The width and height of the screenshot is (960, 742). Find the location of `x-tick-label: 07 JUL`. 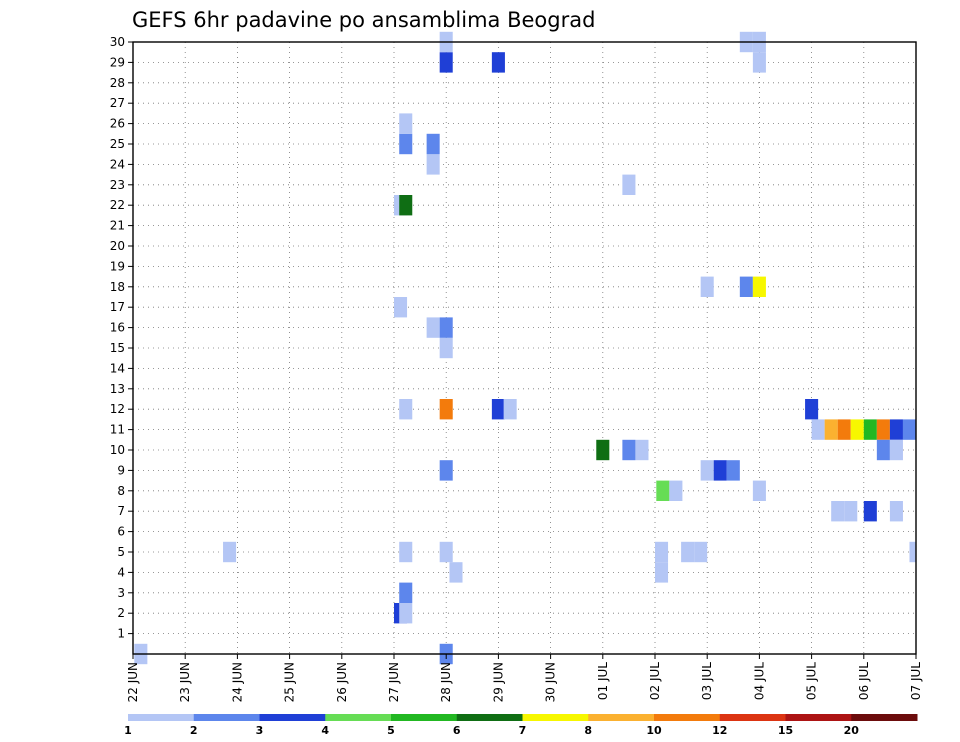

x-tick-label: 07 JUL is located at coordinates (916, 681).